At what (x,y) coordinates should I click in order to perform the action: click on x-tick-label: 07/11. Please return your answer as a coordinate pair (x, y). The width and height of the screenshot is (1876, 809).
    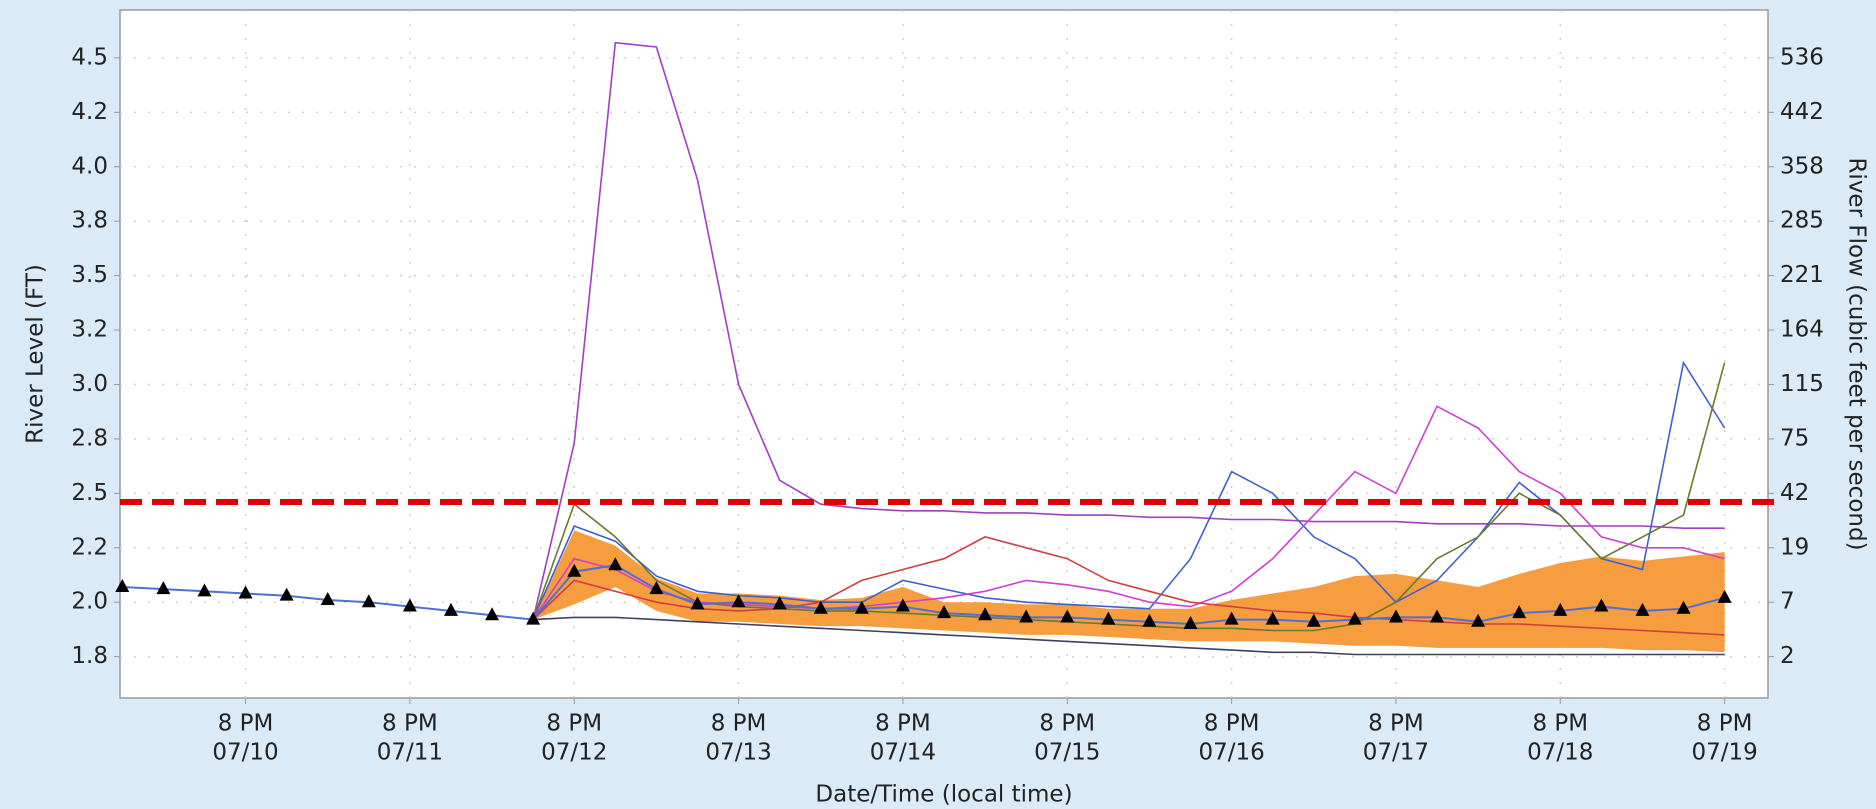
    Looking at the image, I should click on (410, 753).